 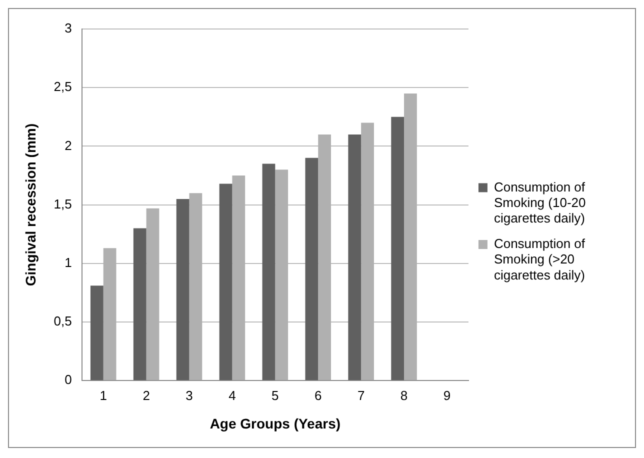 What do you see at coordinates (63, 204) in the screenshot?
I see `y-tick-label: 1,5` at bounding box center [63, 204].